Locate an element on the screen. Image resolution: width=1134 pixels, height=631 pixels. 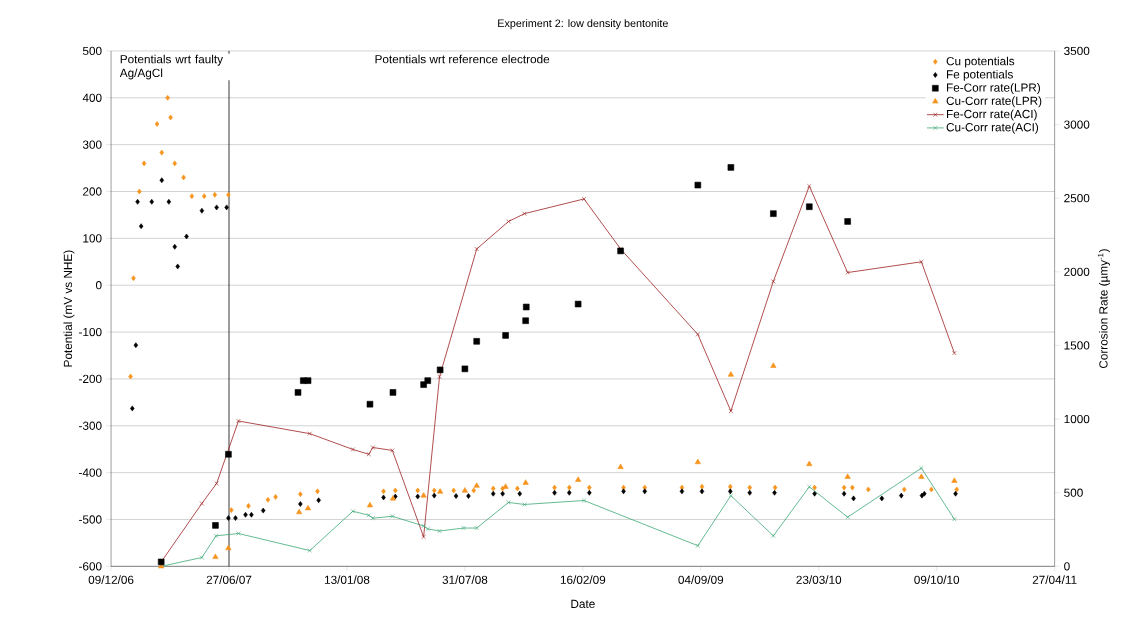
y-tick-label: 200 is located at coordinates (92, 191).